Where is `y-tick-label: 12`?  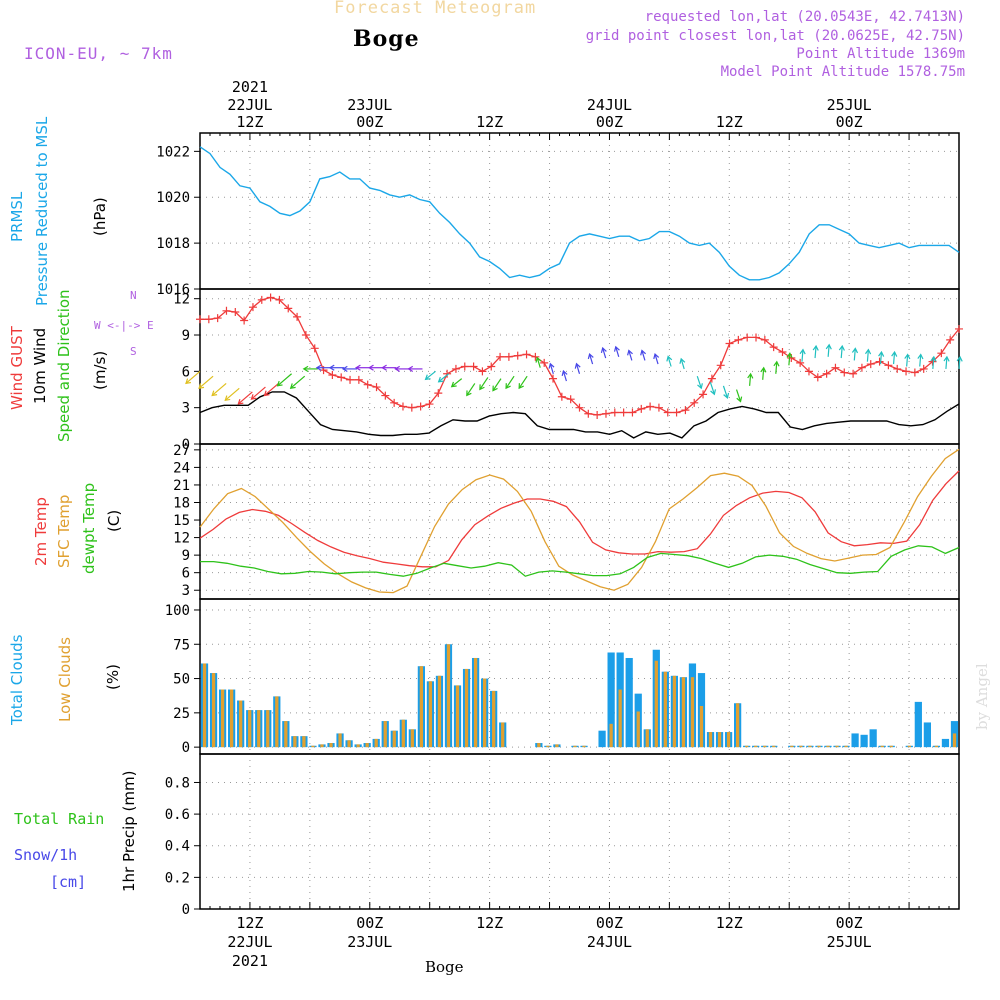 y-tick-label: 12 is located at coordinates (181, 300).